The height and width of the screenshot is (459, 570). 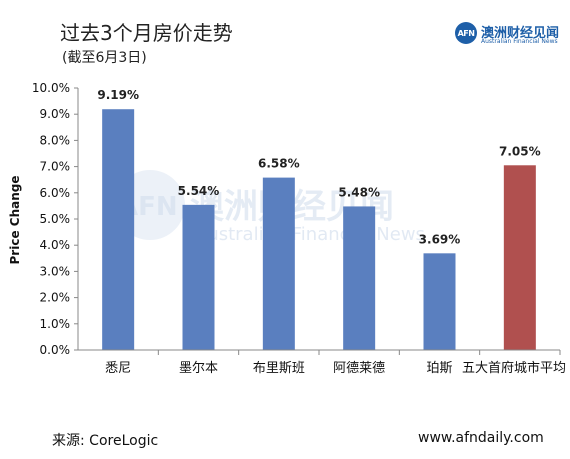 I want to click on logo-name-en: Australian Financial News, so click(x=519, y=41).